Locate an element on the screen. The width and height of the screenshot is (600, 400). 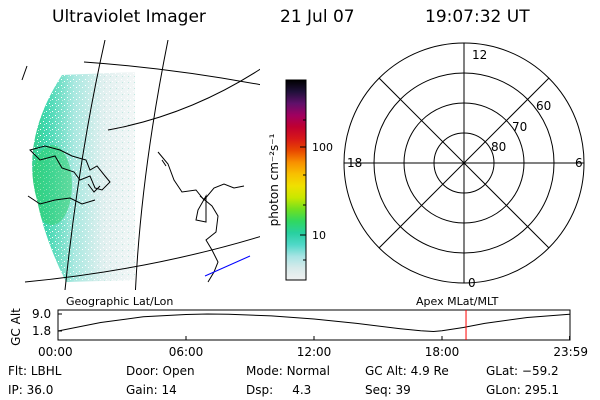
colorbar-scale is located at coordinates (296, 180).